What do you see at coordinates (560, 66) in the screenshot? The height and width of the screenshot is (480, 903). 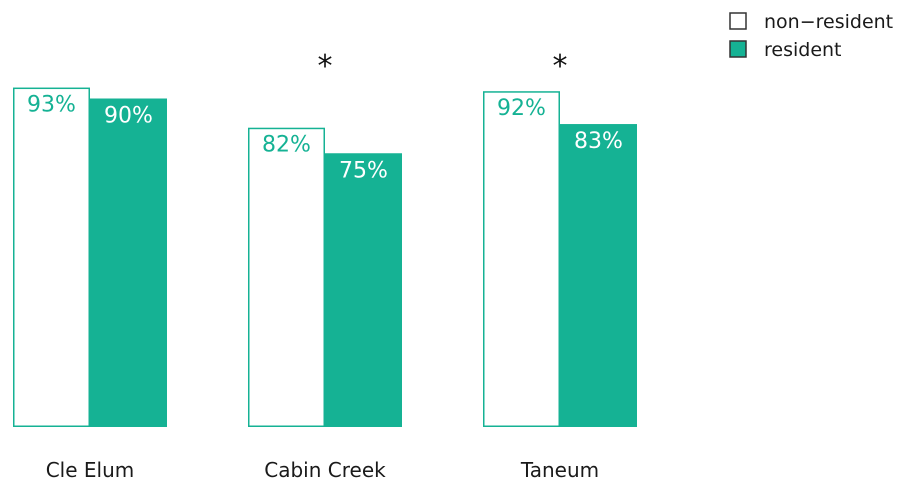 I see `significance-marker-taneum: *` at bounding box center [560, 66].